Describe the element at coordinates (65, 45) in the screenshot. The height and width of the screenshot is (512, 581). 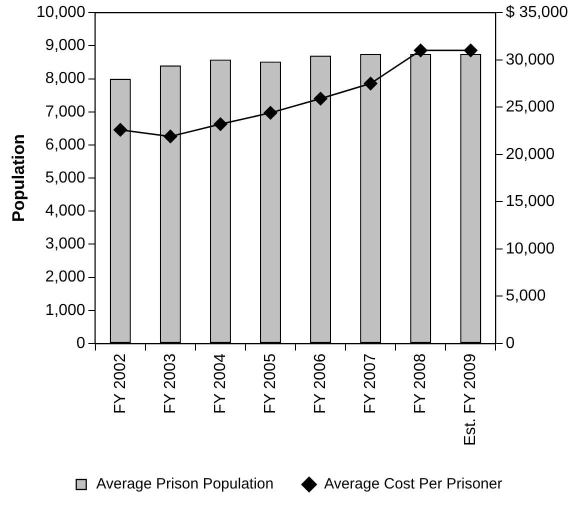
I see `y-tick-label: 9,000` at that location.